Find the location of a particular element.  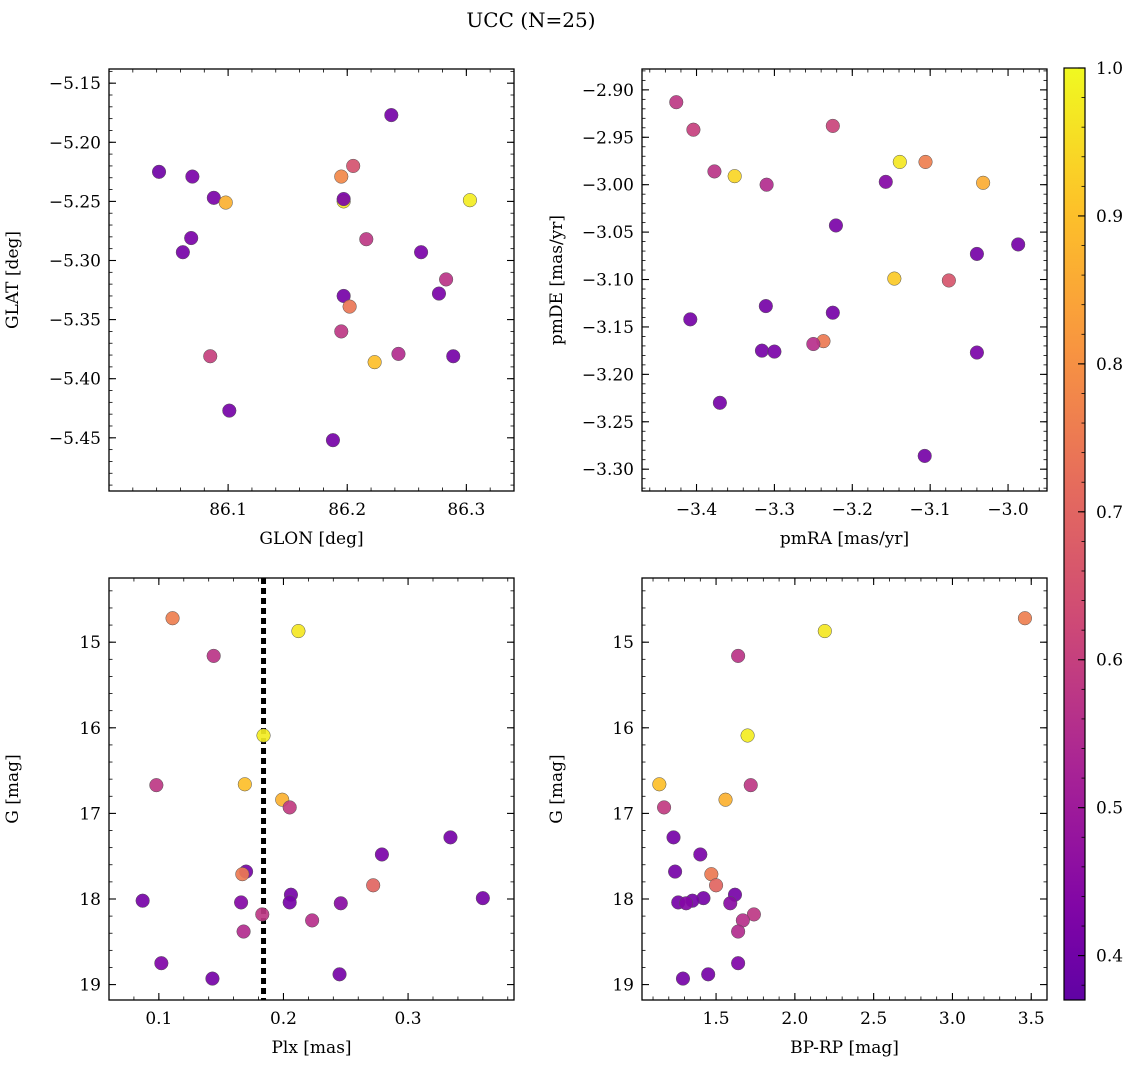

y-tick-label: −3.15 is located at coordinates (608, 328).